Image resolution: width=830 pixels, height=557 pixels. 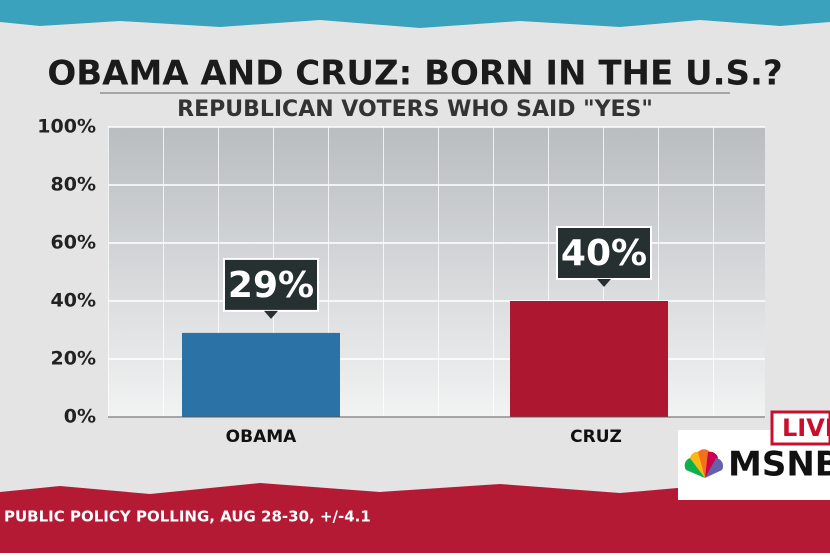 I want to click on top-strip, so click(x=415, y=14).